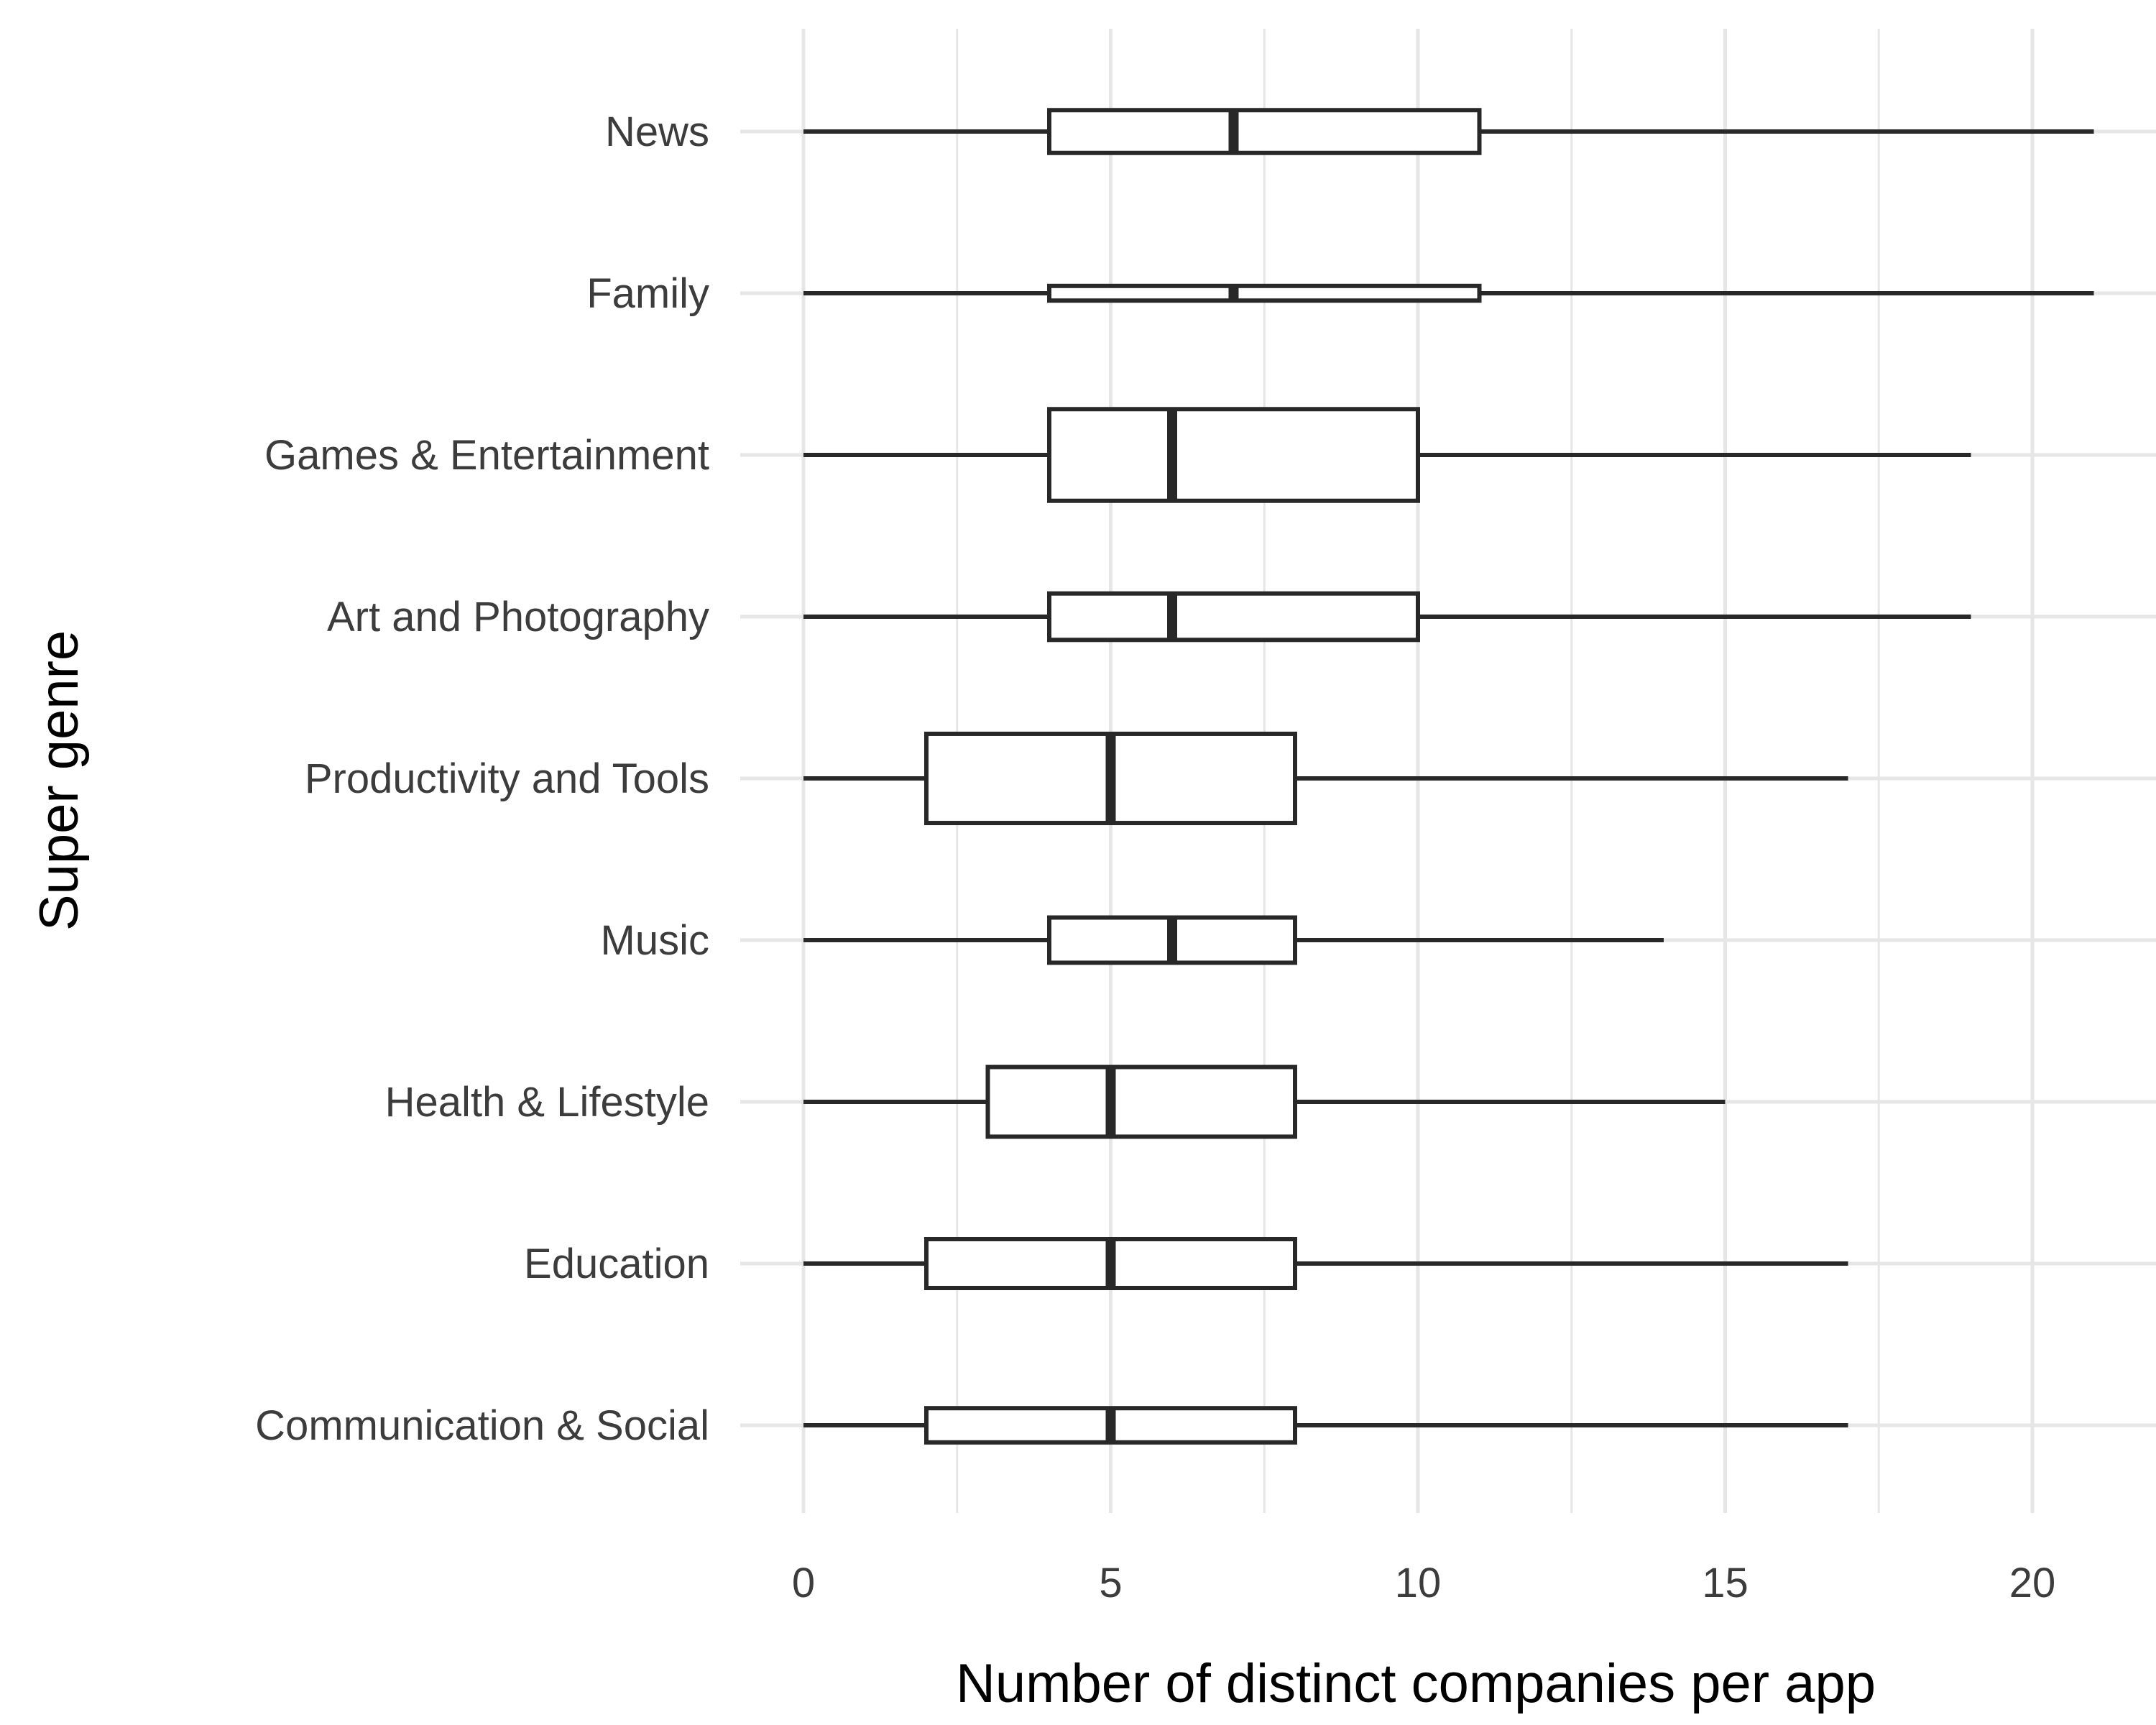  Describe the element at coordinates (657, 132) in the screenshot. I see `y-tick-label: News` at that location.